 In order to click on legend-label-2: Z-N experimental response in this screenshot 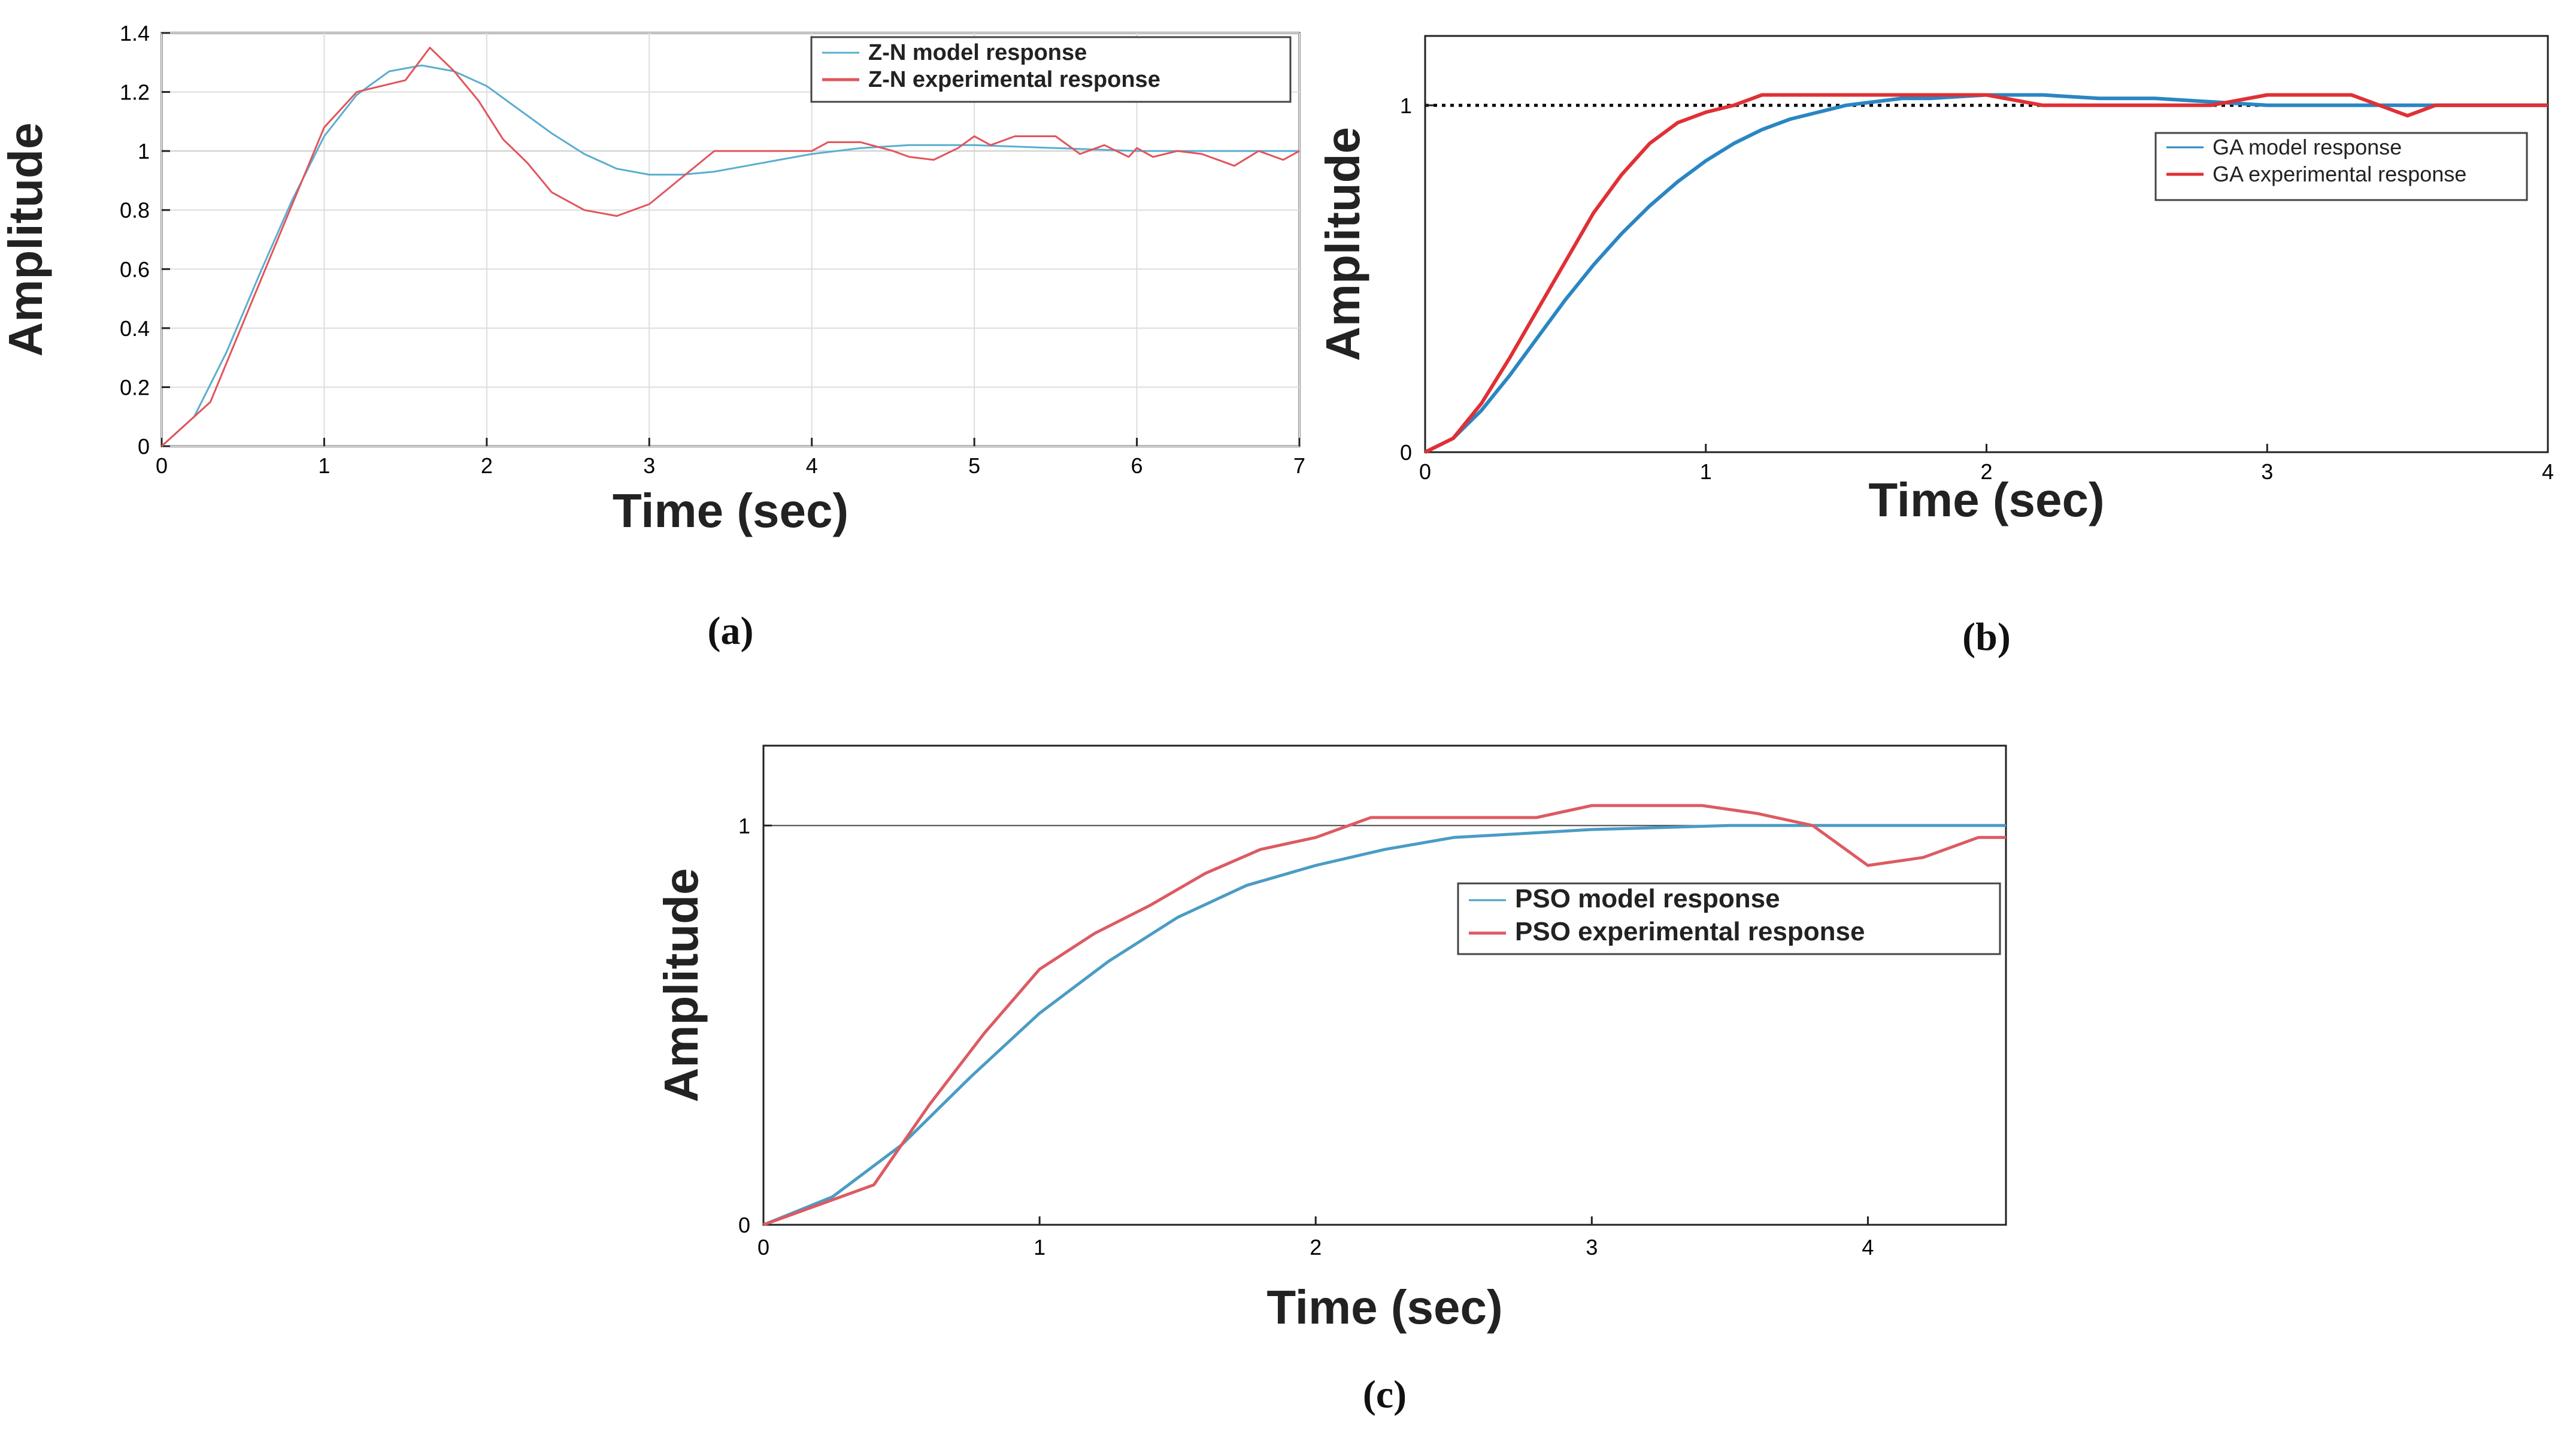, I will do `click(1014, 79)`.